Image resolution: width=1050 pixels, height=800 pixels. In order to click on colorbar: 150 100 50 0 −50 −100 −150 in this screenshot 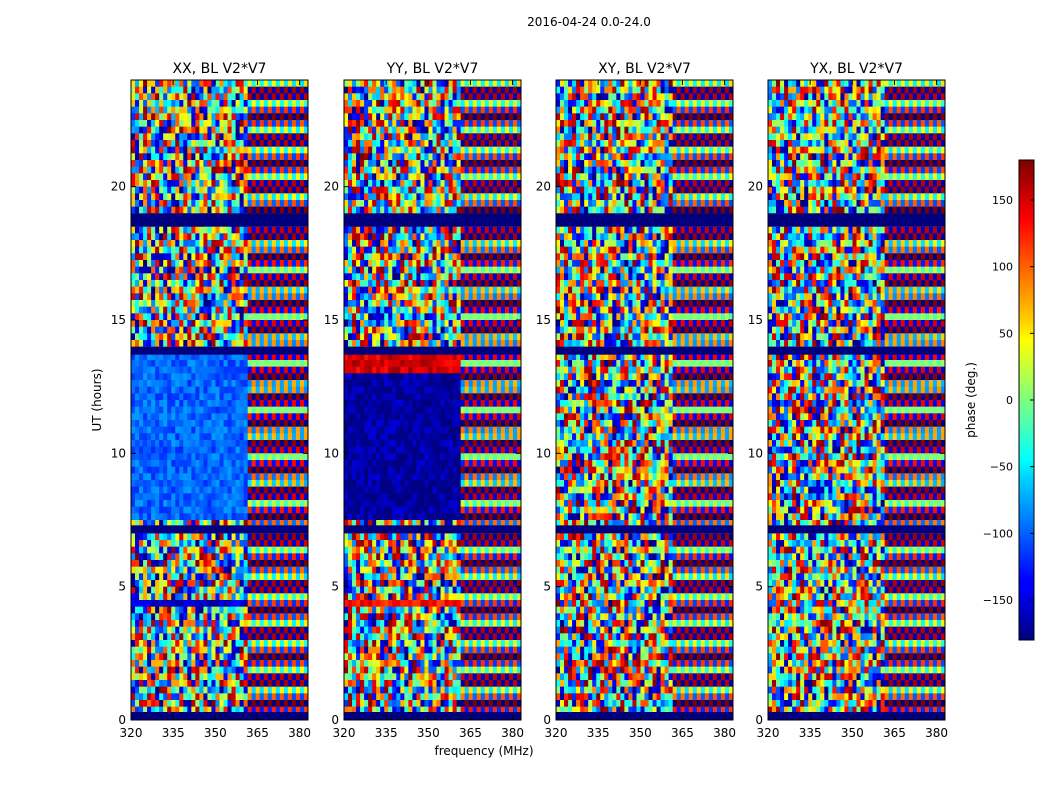, I will do `click(1009, 400)`.